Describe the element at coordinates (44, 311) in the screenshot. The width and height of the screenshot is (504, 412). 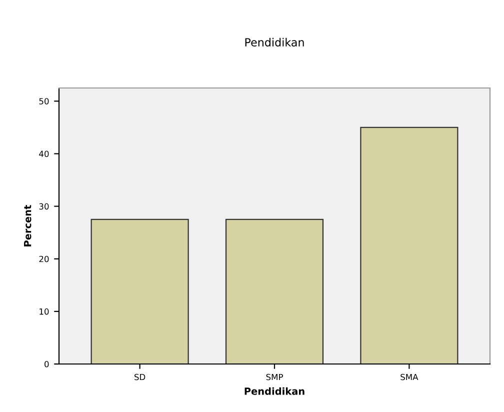
I see `y-tick-label: 10` at that location.